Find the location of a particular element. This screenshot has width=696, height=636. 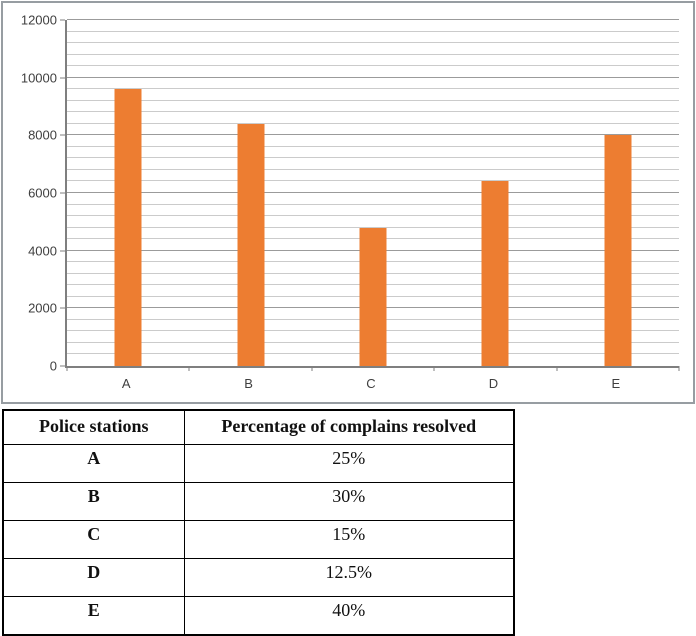

percentage-cell: 40% is located at coordinates (349, 616).